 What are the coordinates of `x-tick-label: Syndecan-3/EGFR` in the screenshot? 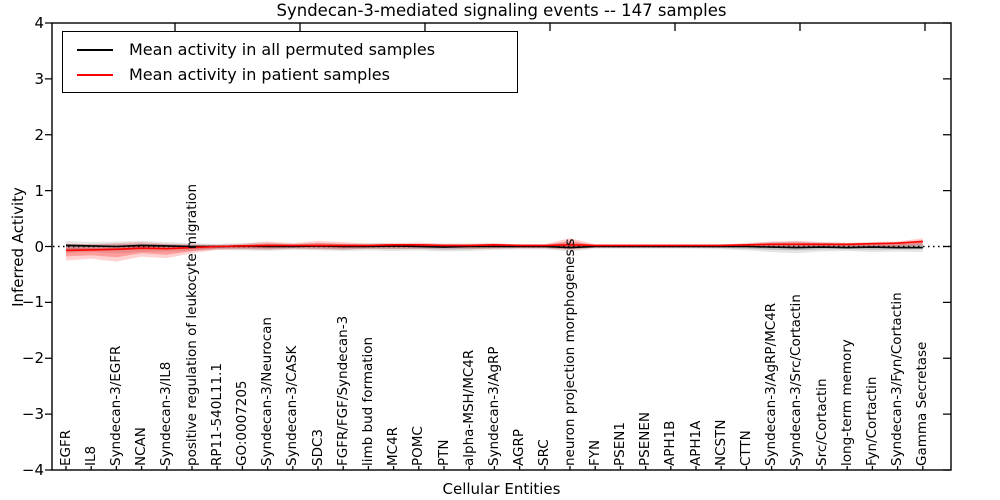 It's located at (115, 405).